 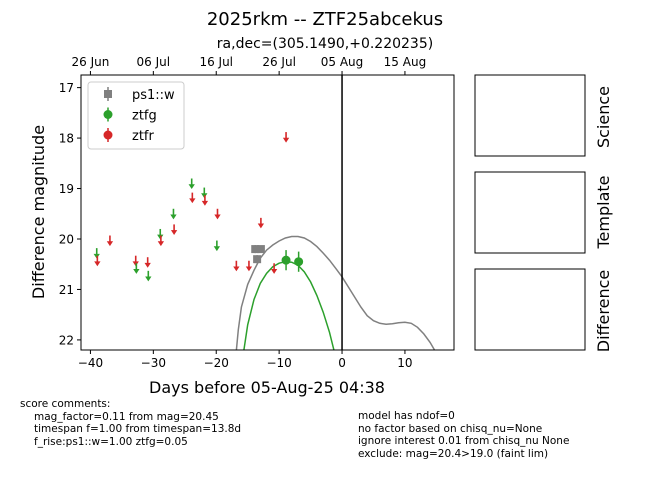 What do you see at coordinates (143, 136) in the screenshot?
I see `legend-label: ztfr` at bounding box center [143, 136].